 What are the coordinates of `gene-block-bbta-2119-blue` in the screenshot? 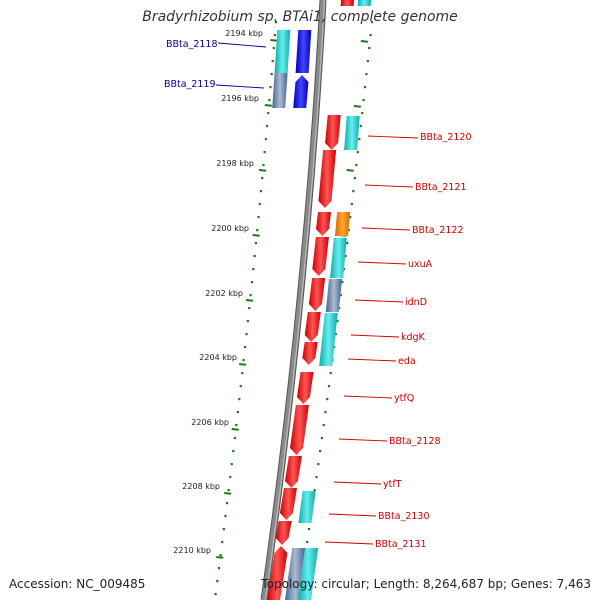 It's located at (301, 91).